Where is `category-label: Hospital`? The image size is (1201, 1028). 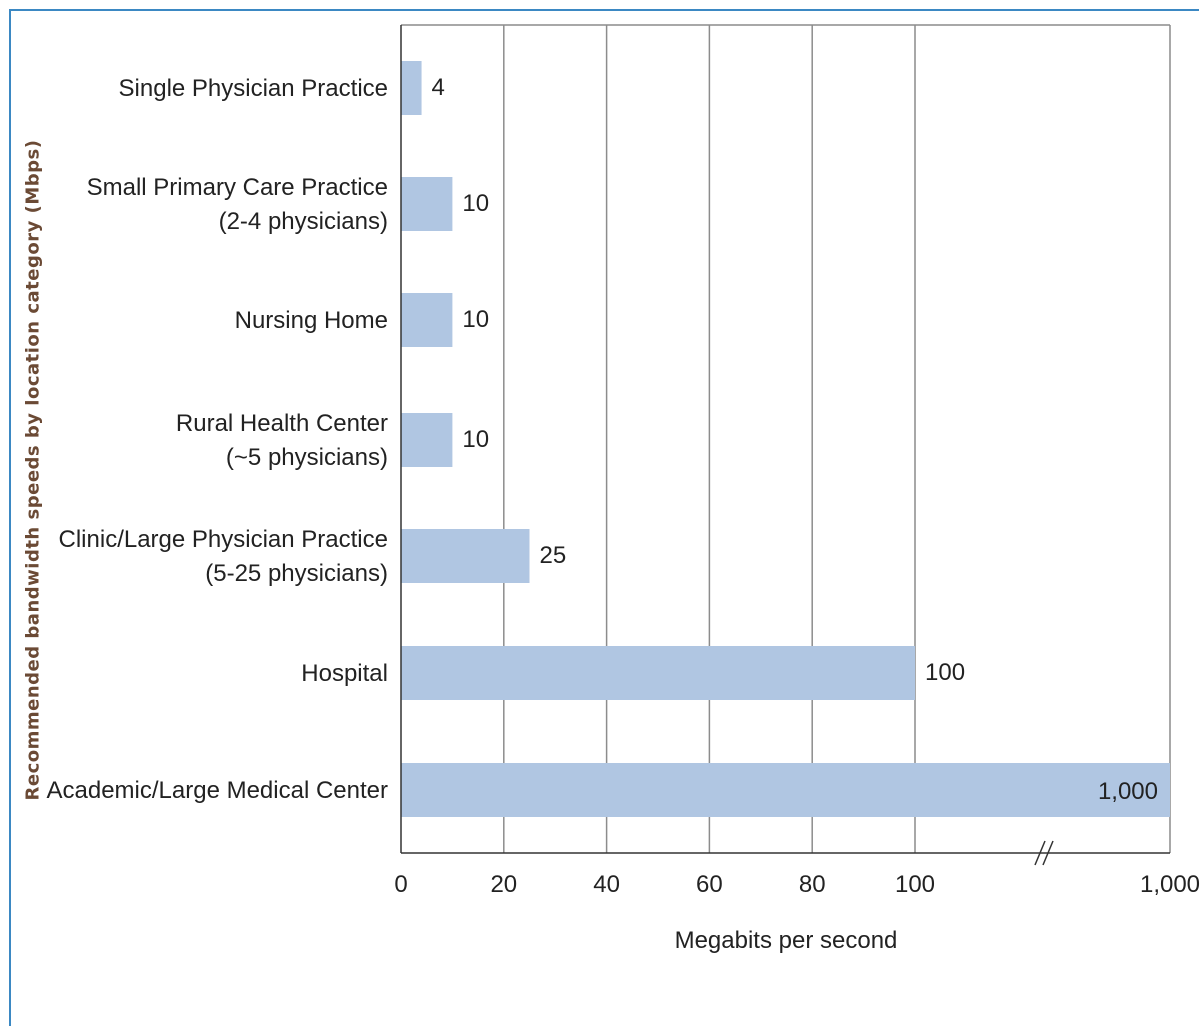 category-label: Hospital is located at coordinates (344, 673).